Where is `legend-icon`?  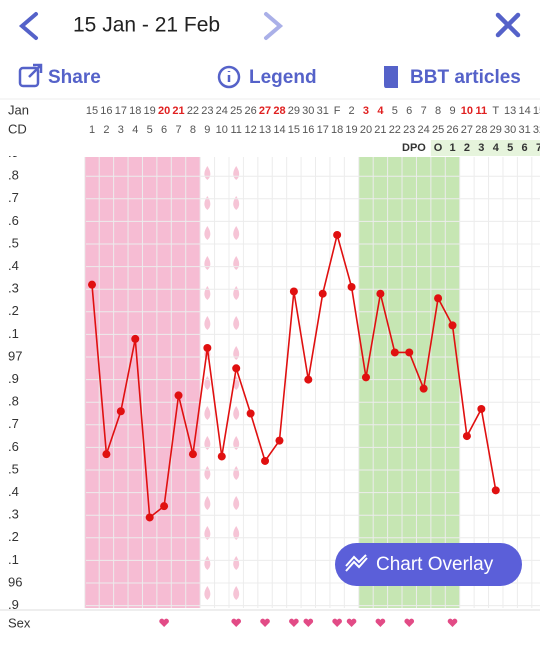
legend-icon is located at coordinates (229, 77).